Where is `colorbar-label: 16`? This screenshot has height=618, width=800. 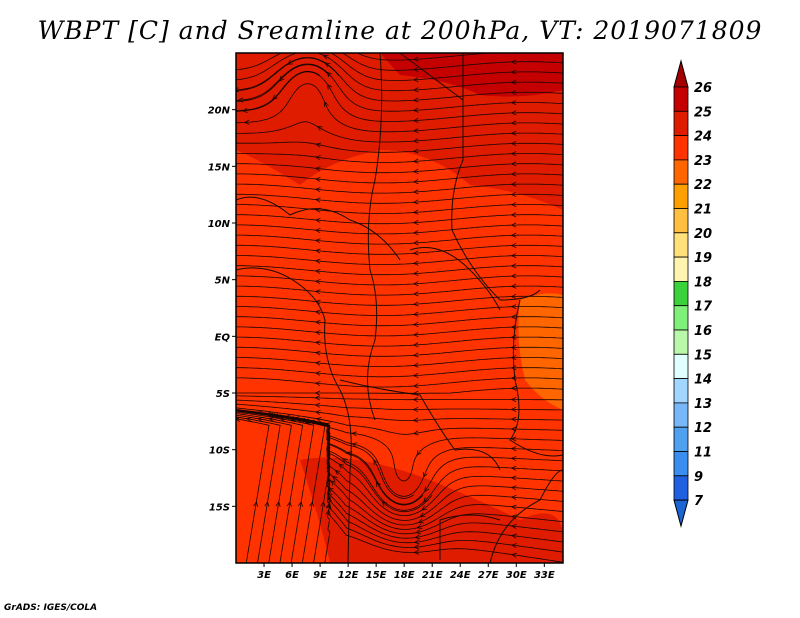
colorbar-label: 16 is located at coordinates (703, 331).